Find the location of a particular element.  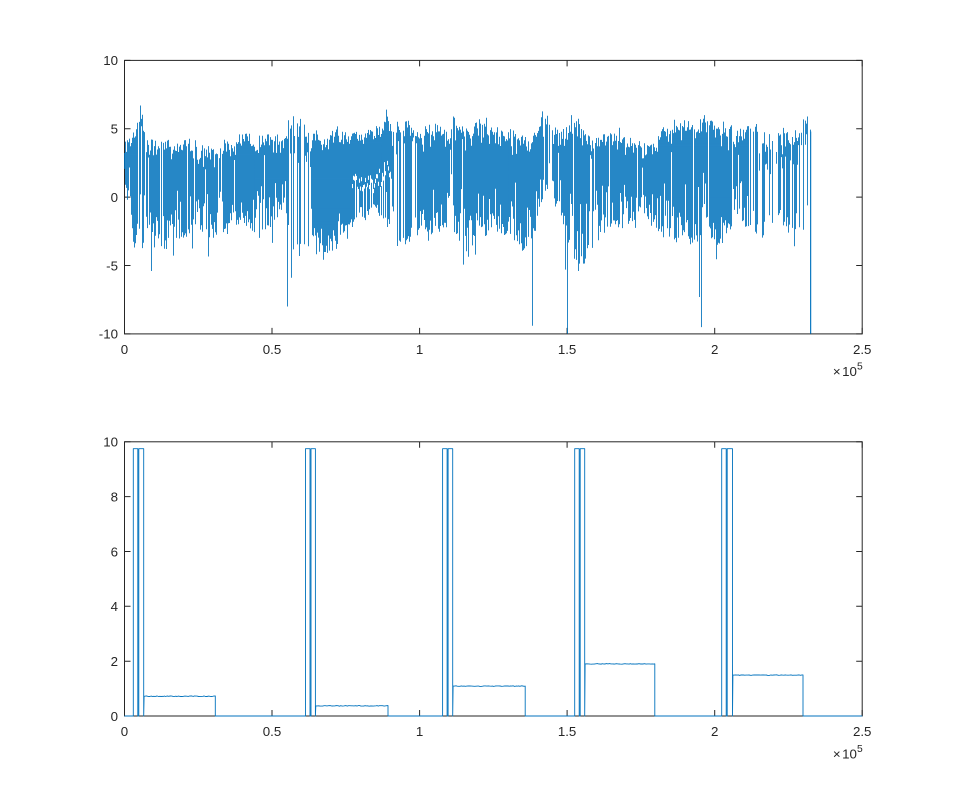

svg-text: 8 is located at coordinates (114, 496).